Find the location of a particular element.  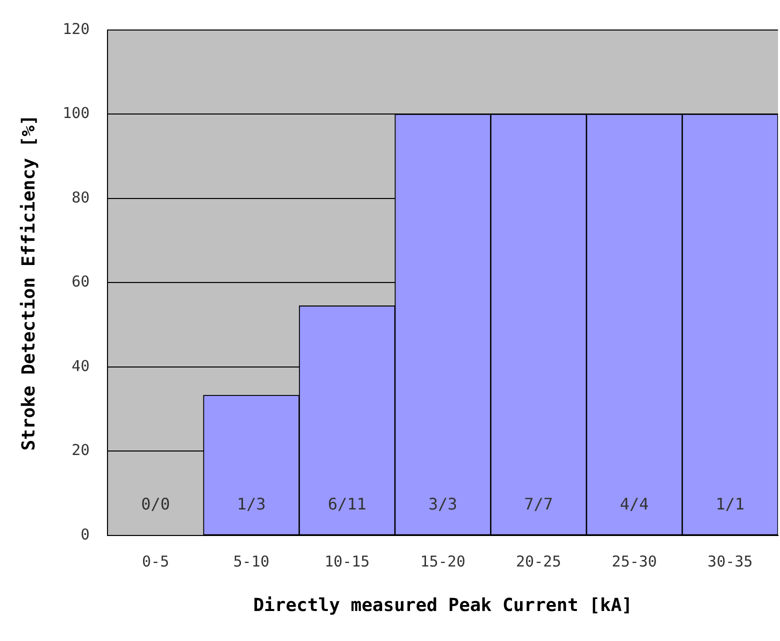

annotation: 1/1 is located at coordinates (730, 504).